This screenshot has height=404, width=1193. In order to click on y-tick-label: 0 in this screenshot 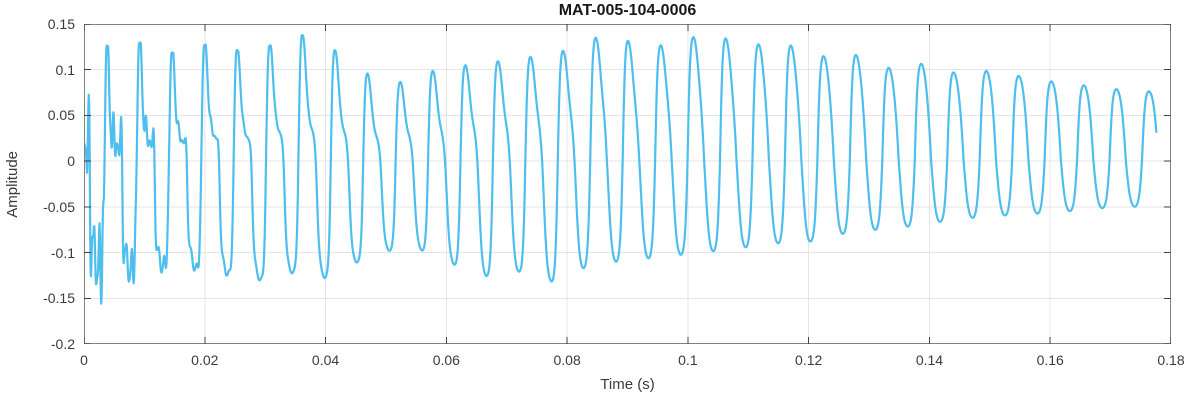, I will do `click(71, 161)`.